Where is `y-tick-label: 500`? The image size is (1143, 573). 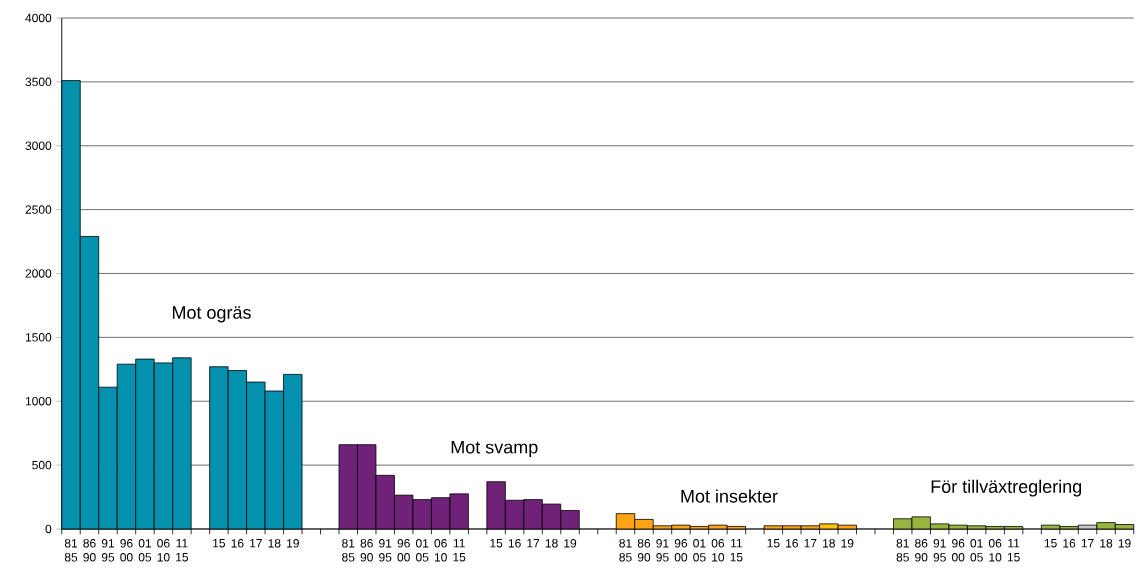 y-tick-label: 500 is located at coordinates (42, 465).